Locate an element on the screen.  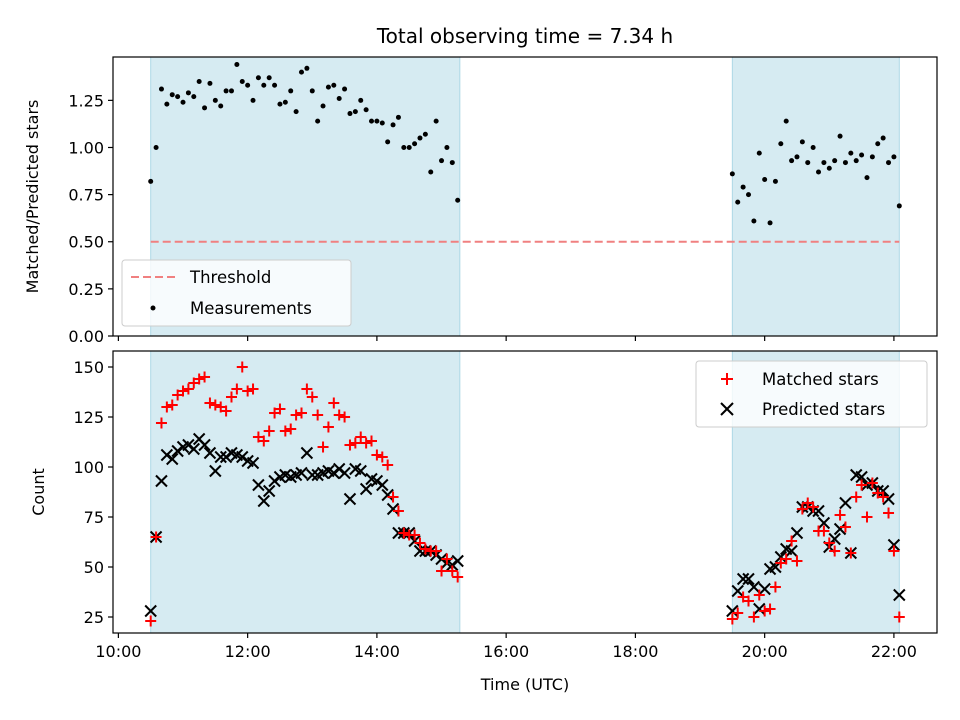
counts-xtick-label: 14:00 is located at coordinates (377, 651).